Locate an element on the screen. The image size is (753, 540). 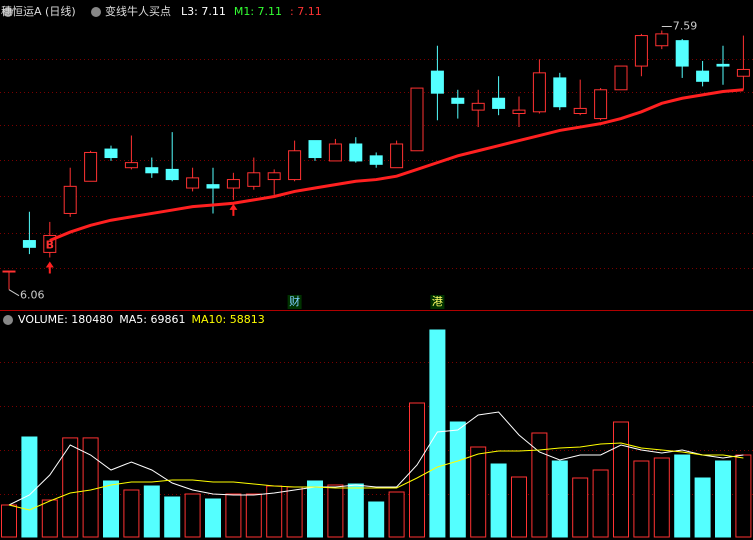
annotation: B is located at coordinates (50, 244).